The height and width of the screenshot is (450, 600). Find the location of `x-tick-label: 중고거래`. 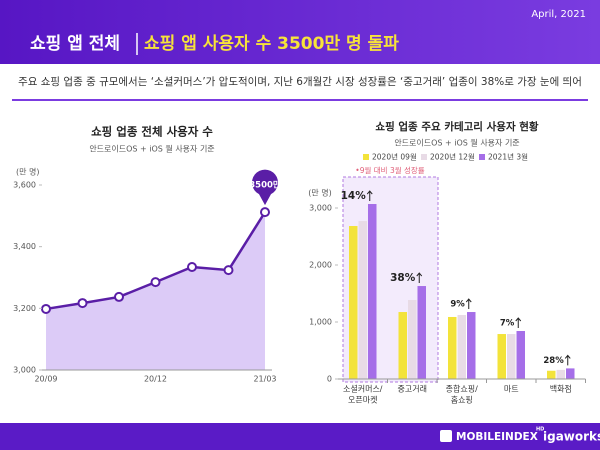

x-tick-label: 중고거래 is located at coordinates (412, 389).